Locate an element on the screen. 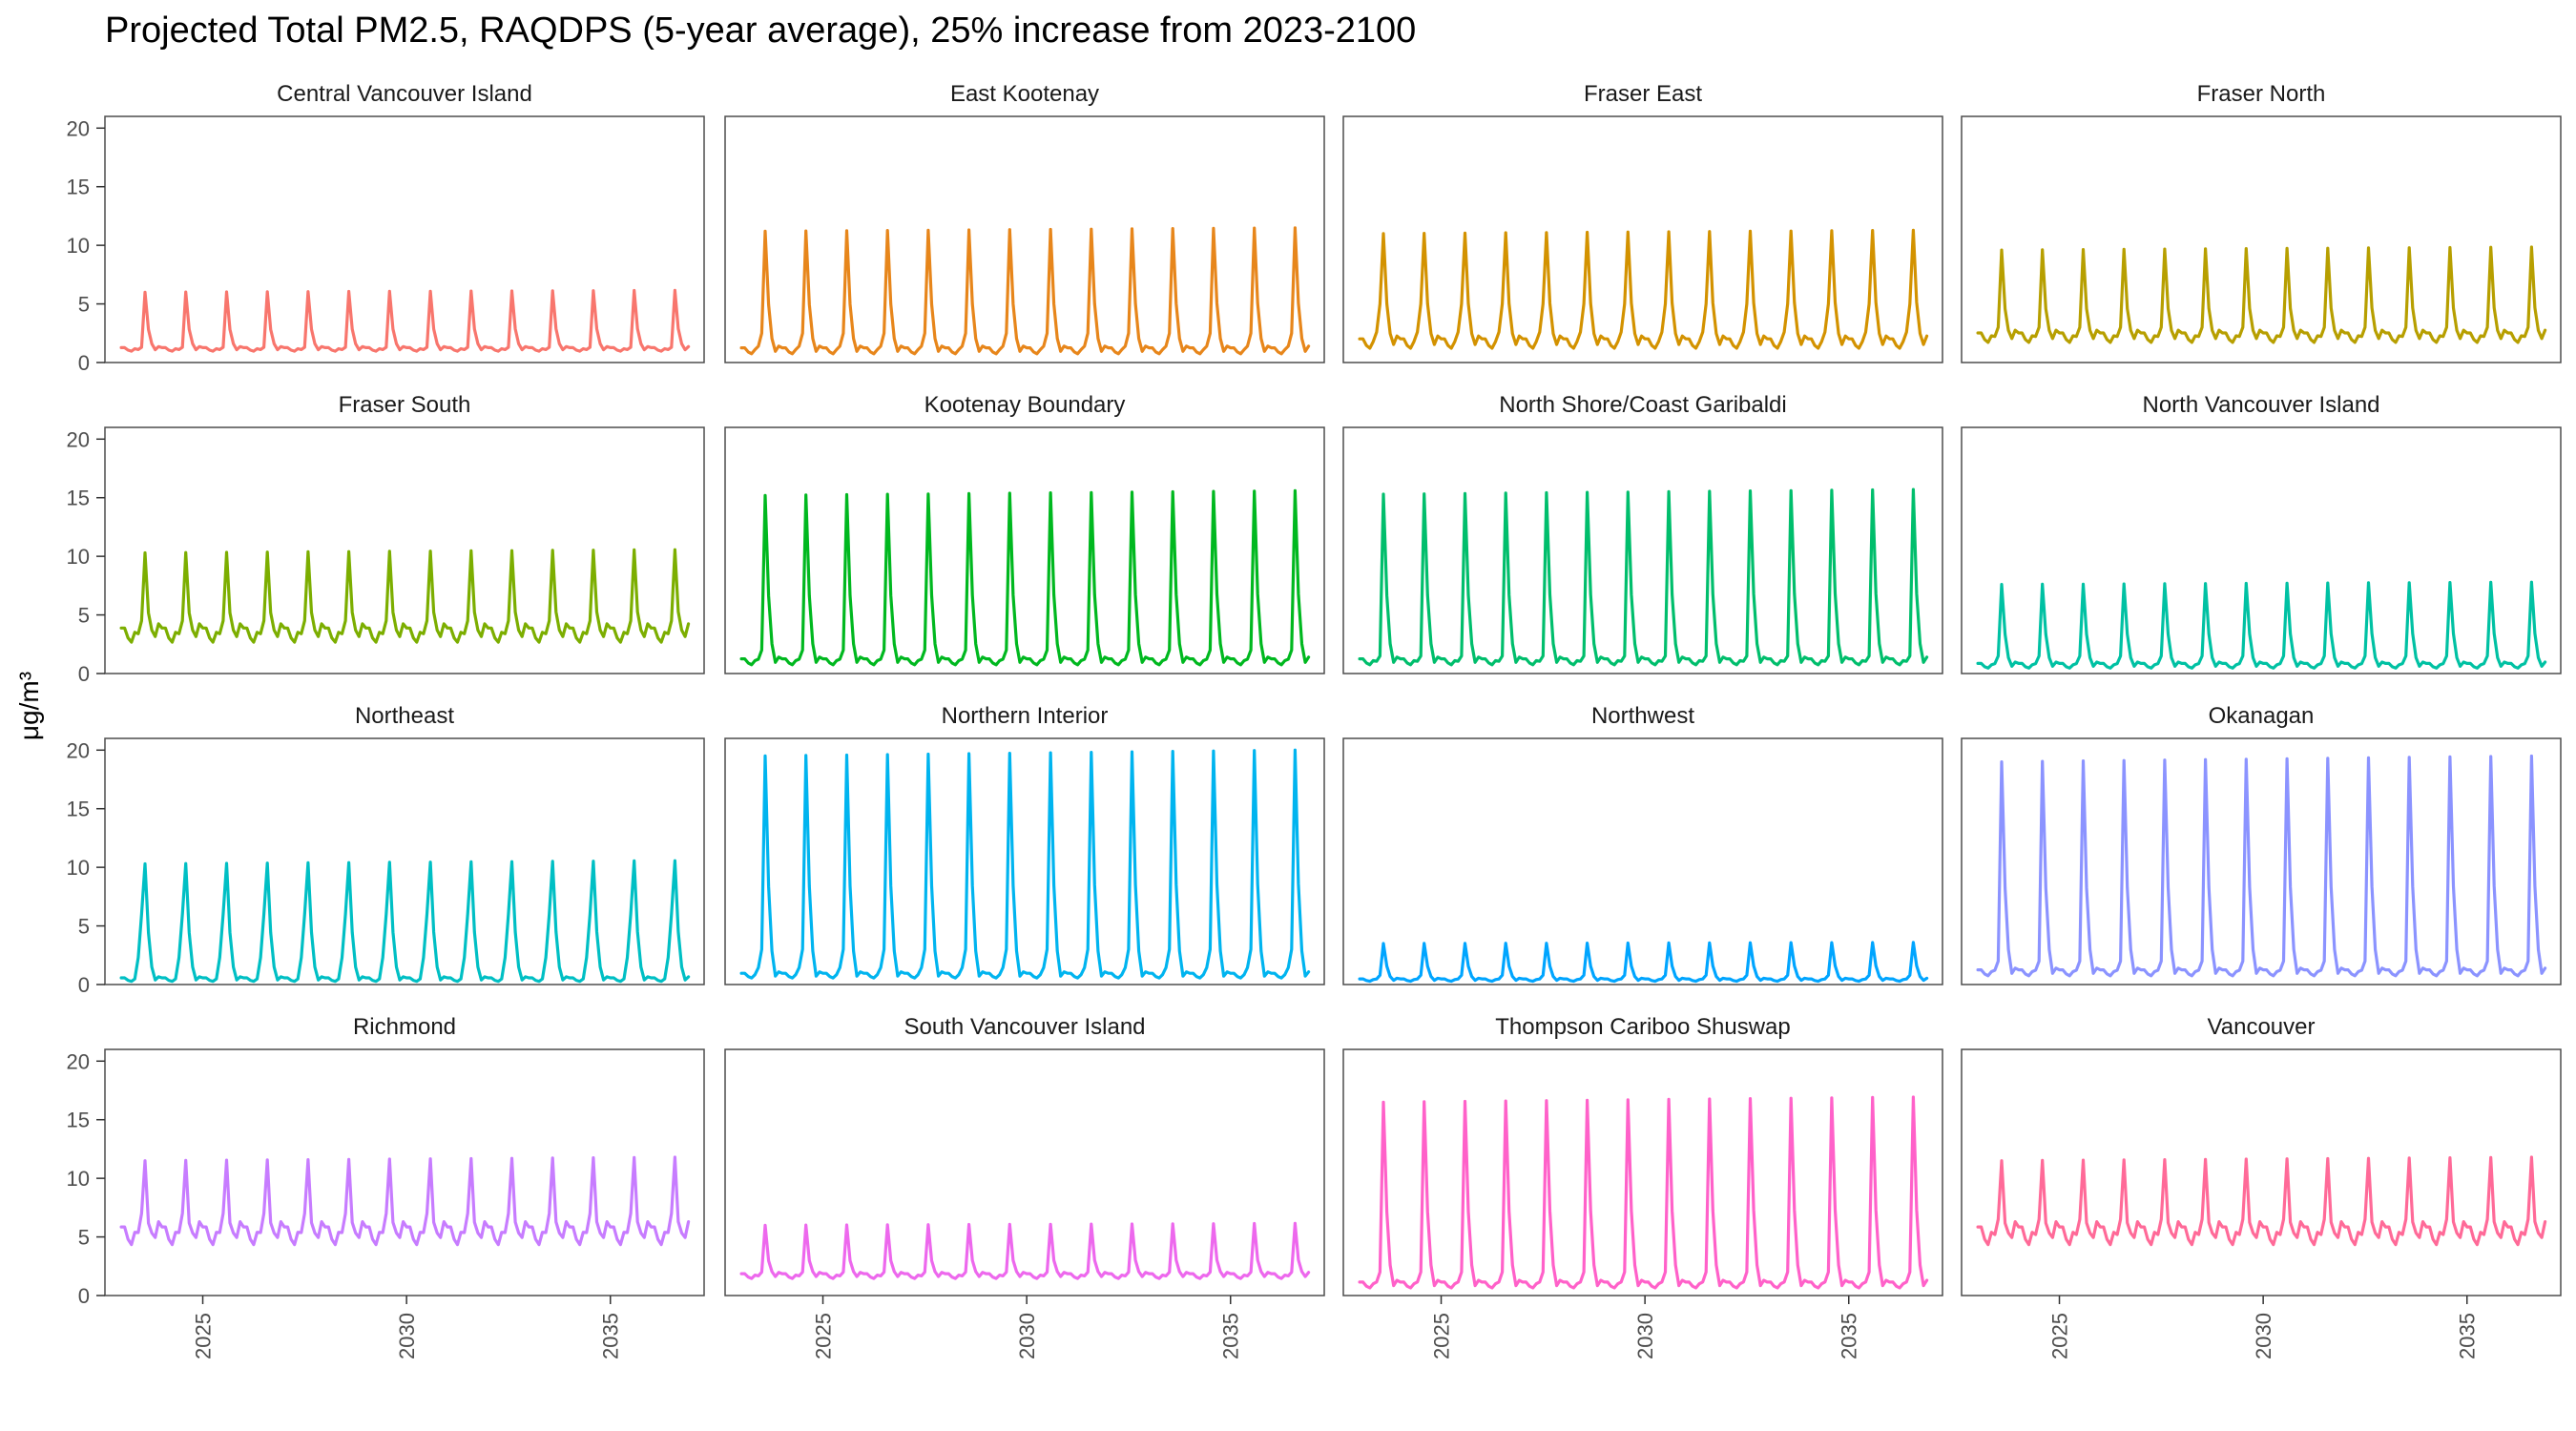 This screenshot has height=1431, width=2576. panel-title: East Kootenay is located at coordinates (1024, 94).